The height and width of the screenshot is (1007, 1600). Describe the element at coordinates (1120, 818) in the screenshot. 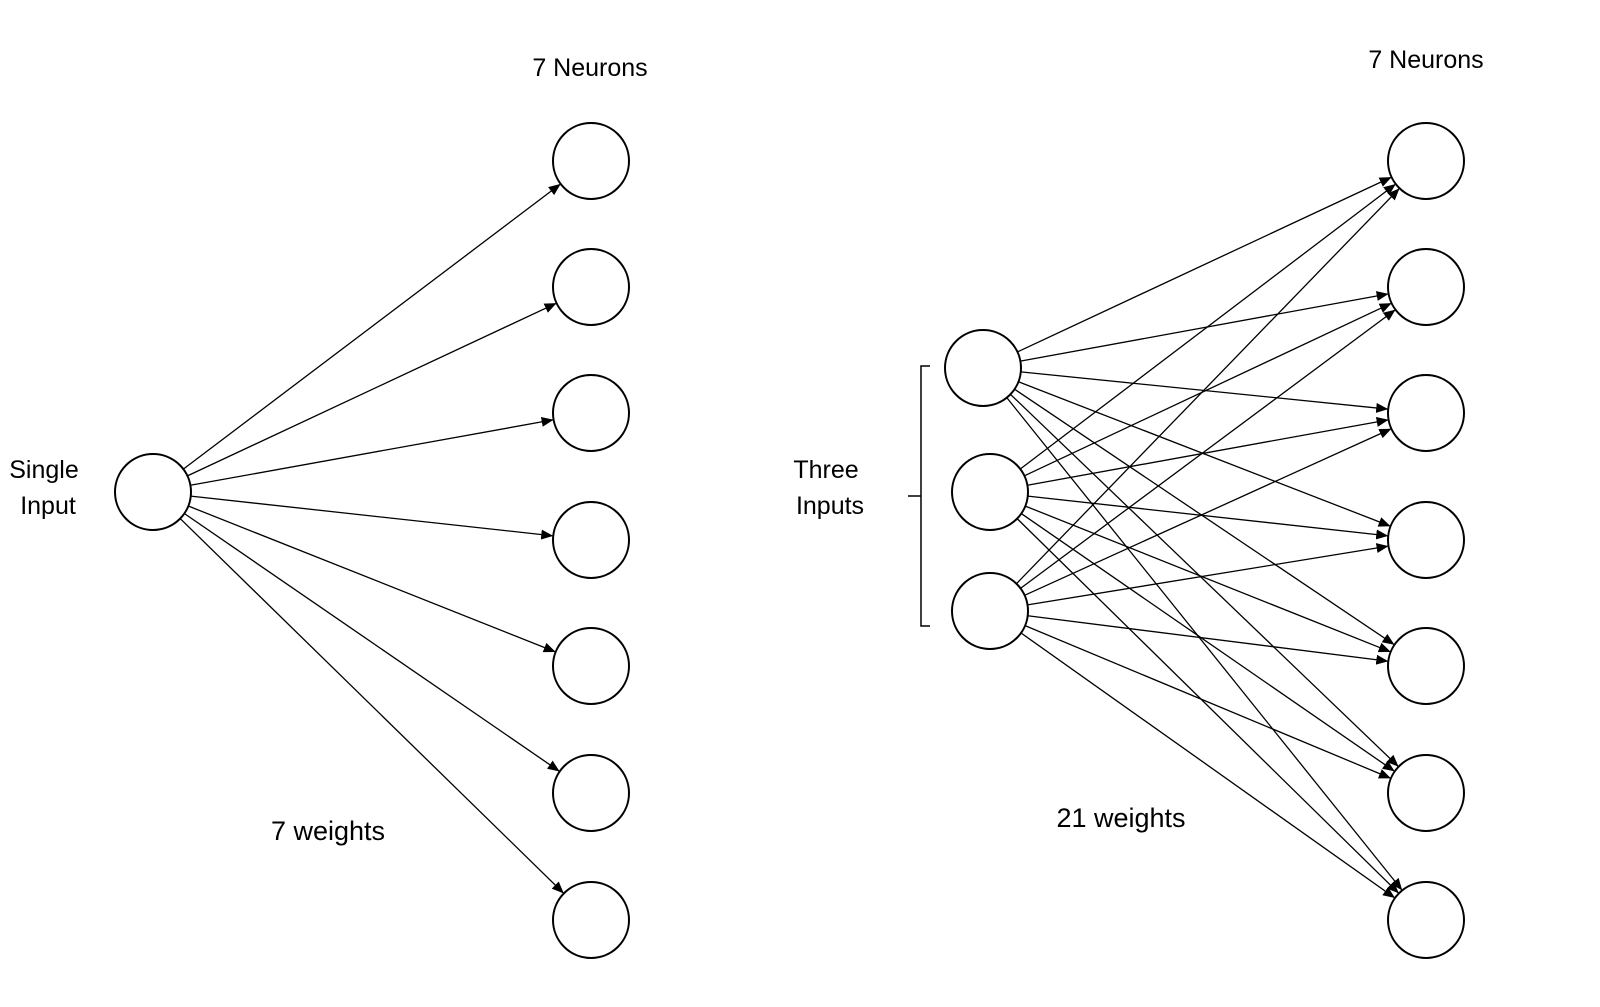

I see `right-weights-label: 21 weights` at that location.